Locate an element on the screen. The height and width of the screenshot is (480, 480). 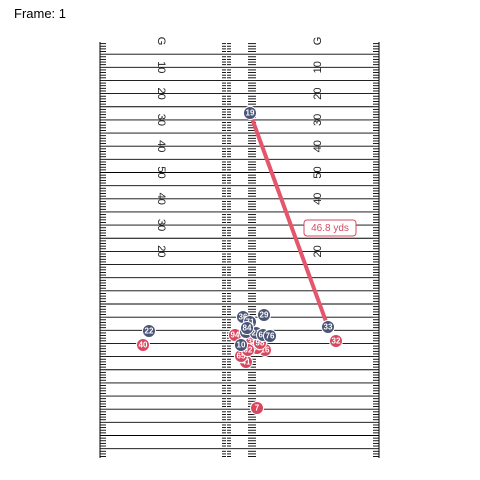
distance-label: 46.8 yds is located at coordinates (330, 228).